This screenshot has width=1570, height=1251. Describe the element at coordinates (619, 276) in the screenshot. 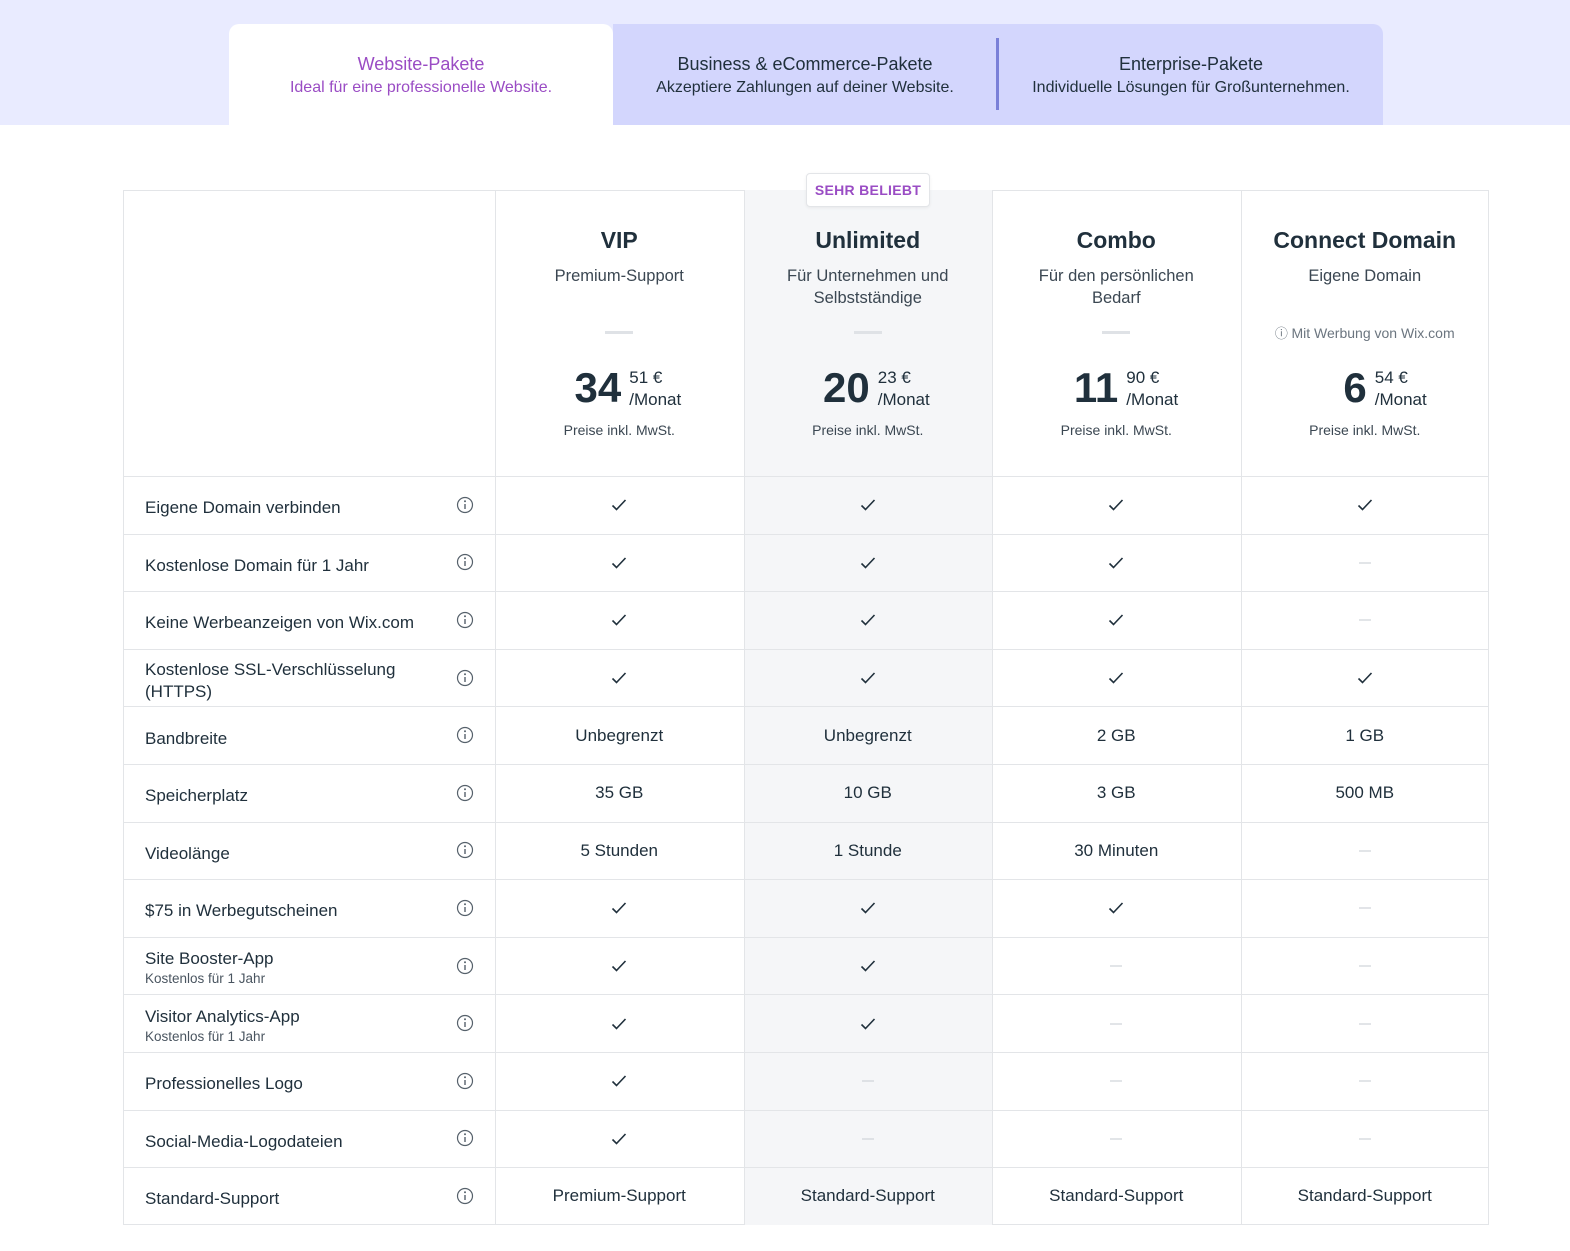

I see `plan-description: Premium-Support` at that location.